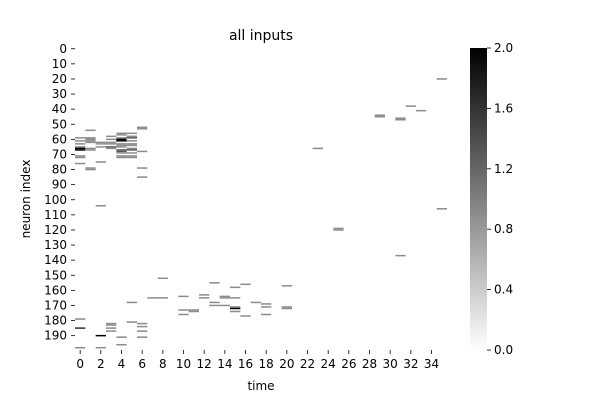  Describe the element at coordinates (59, 170) in the screenshot. I see `y-tick-label: 80` at that location.